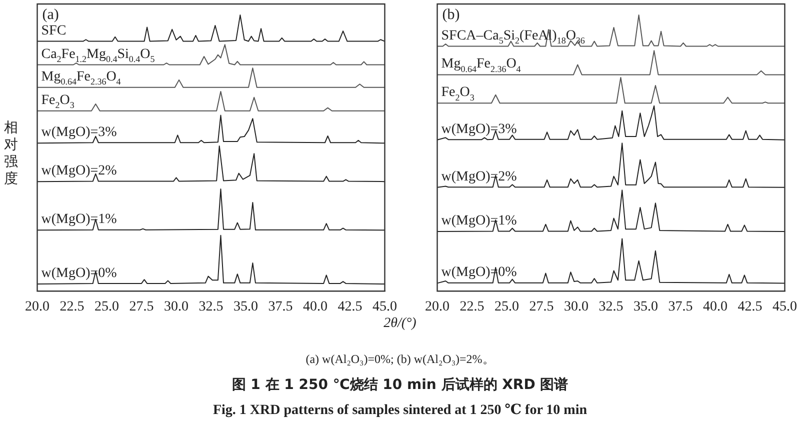  Describe the element at coordinates (451, 15) in the screenshot. I see `annotation: (b)` at that location.